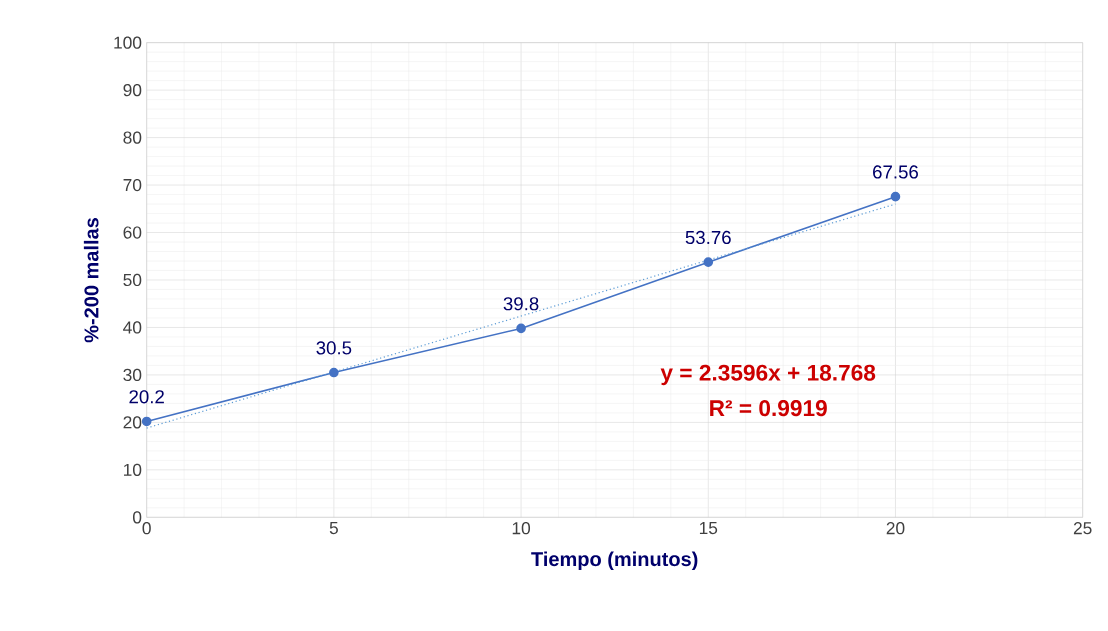  What do you see at coordinates (128, 42) in the screenshot?
I see `y-tick-label: 100` at bounding box center [128, 42].